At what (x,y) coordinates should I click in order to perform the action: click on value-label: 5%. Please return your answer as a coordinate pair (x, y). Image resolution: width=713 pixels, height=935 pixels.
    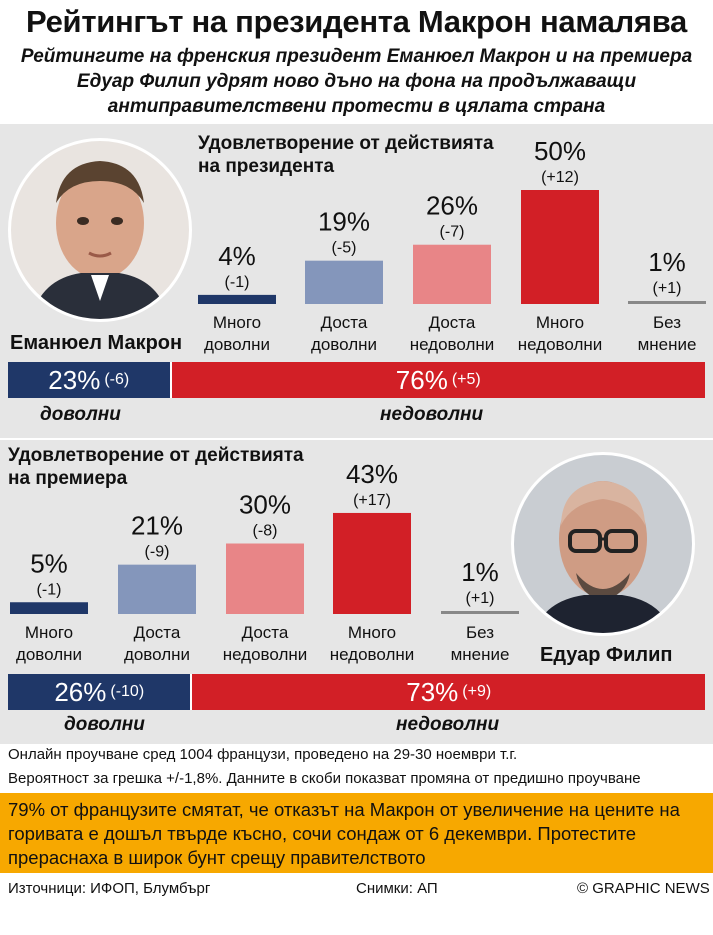
    Looking at the image, I should click on (49, 563).